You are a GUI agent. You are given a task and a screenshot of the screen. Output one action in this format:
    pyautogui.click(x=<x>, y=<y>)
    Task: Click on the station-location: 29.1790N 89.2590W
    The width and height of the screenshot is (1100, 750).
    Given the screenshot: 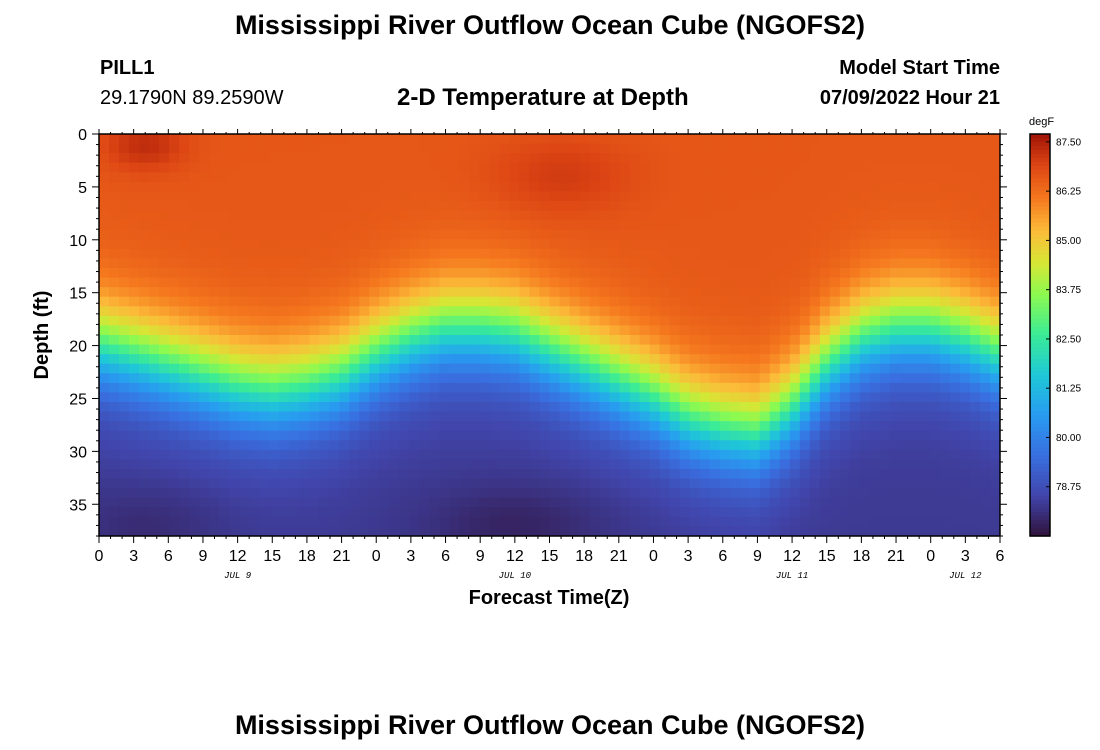 What is the action you would take?
    pyautogui.click(x=192, y=98)
    